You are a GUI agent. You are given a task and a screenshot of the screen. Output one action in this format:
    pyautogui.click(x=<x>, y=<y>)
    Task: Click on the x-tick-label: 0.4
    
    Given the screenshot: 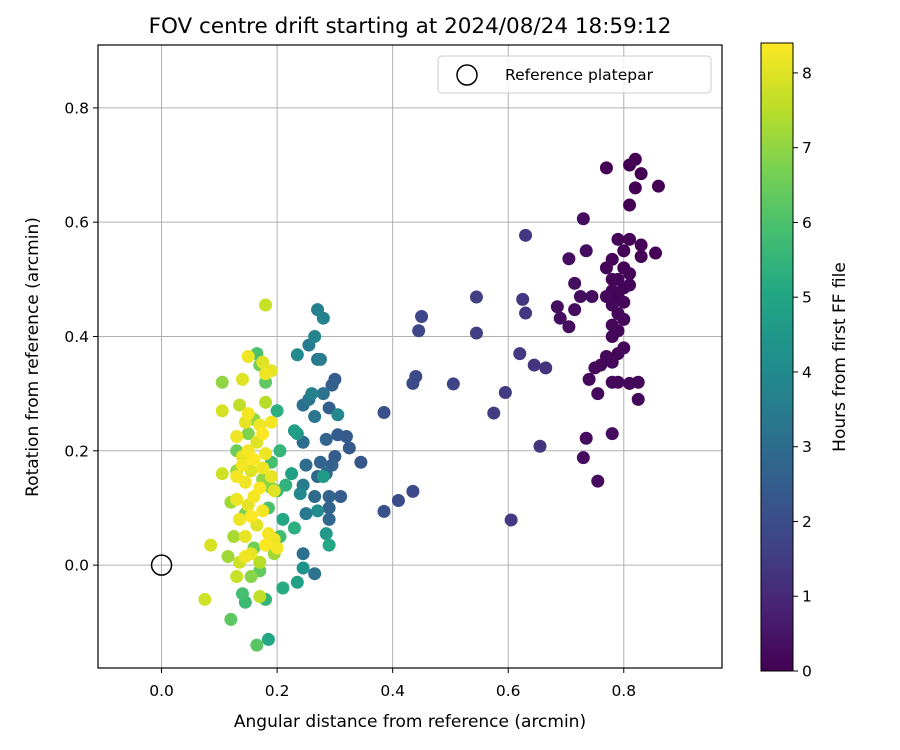 What is the action you would take?
    pyautogui.click(x=392, y=691)
    